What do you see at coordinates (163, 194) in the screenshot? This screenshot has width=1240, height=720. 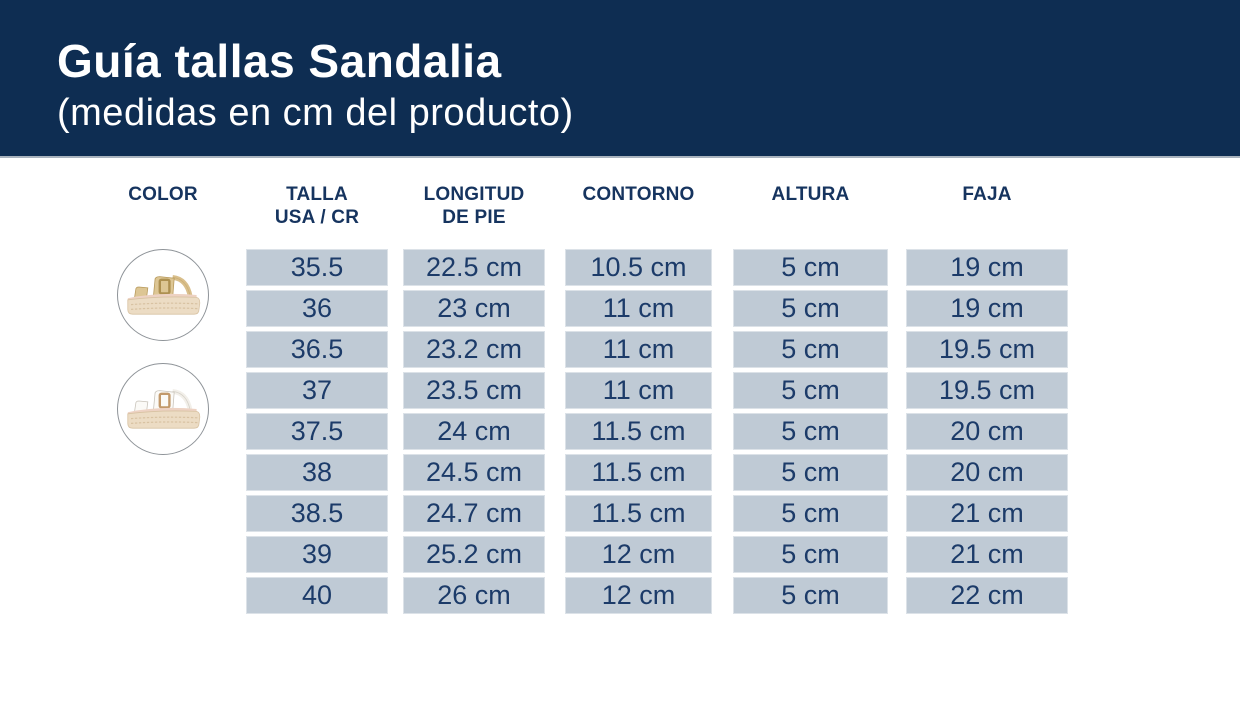 I see `column-header-color: COLOR` at bounding box center [163, 194].